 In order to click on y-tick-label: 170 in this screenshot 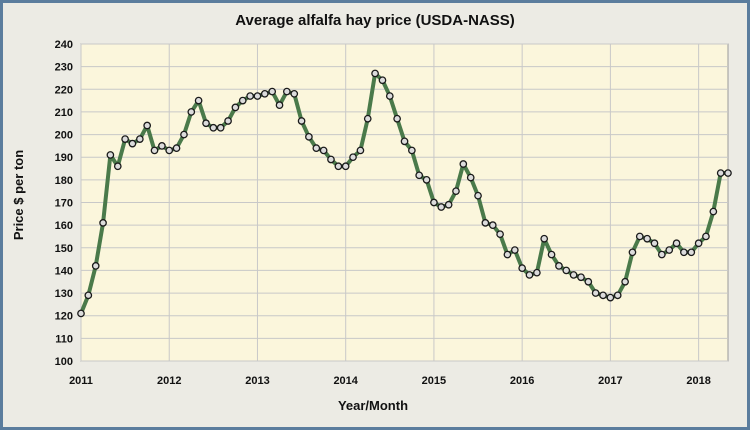, I will do `click(64, 204)`.